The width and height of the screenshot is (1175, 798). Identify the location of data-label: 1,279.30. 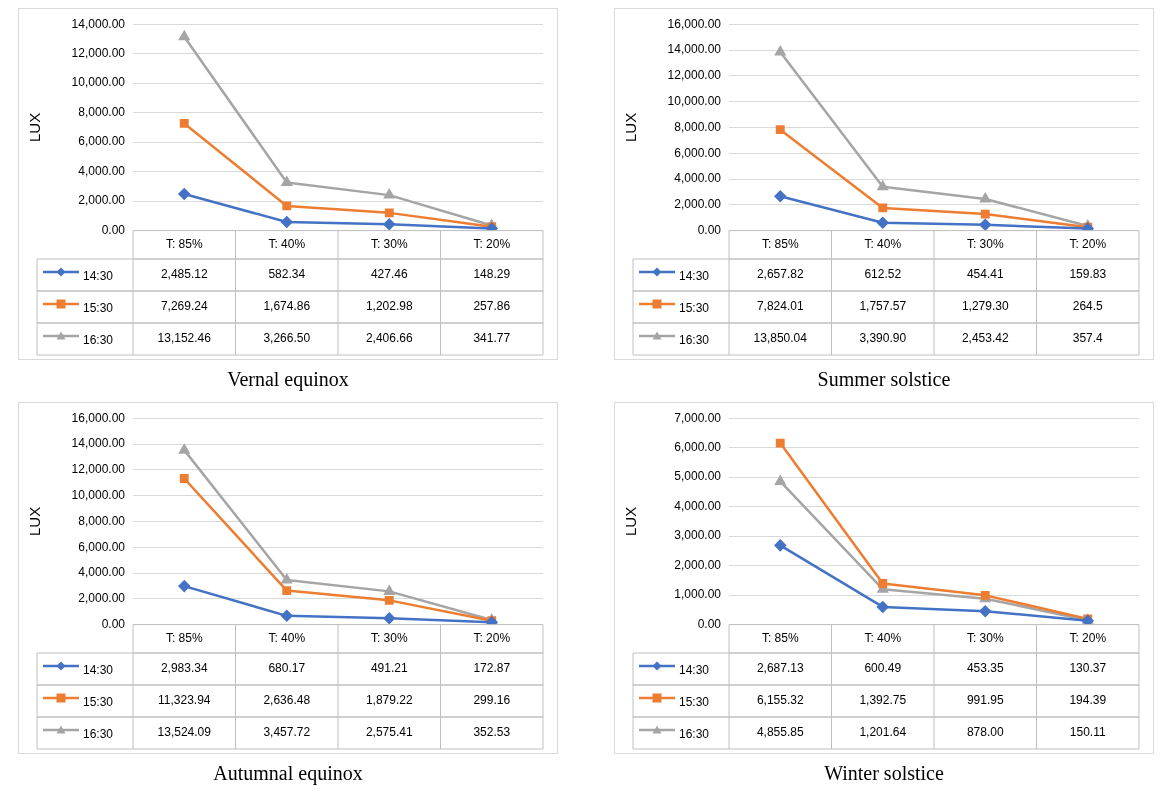
(985, 306).